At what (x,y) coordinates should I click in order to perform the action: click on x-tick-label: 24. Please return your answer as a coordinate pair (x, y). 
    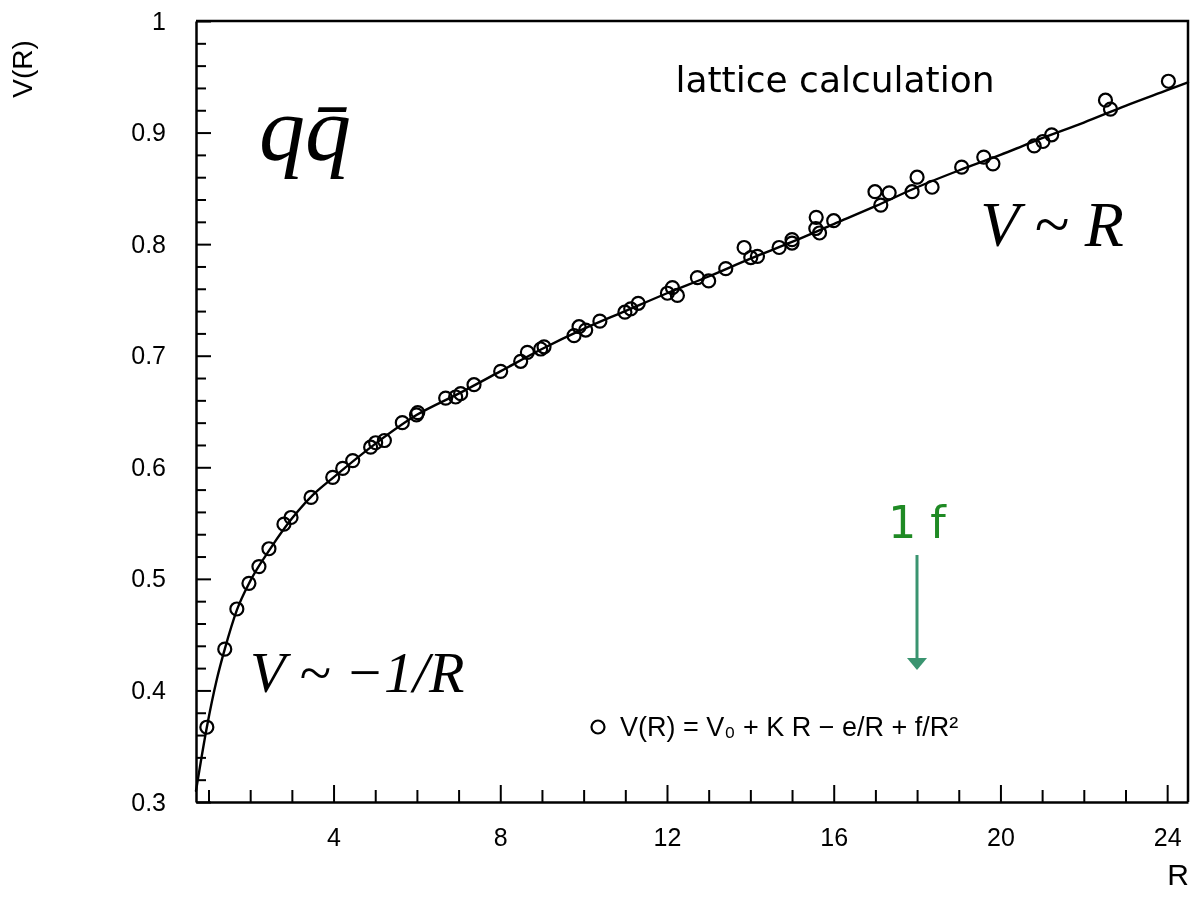
    Looking at the image, I should click on (1167, 836).